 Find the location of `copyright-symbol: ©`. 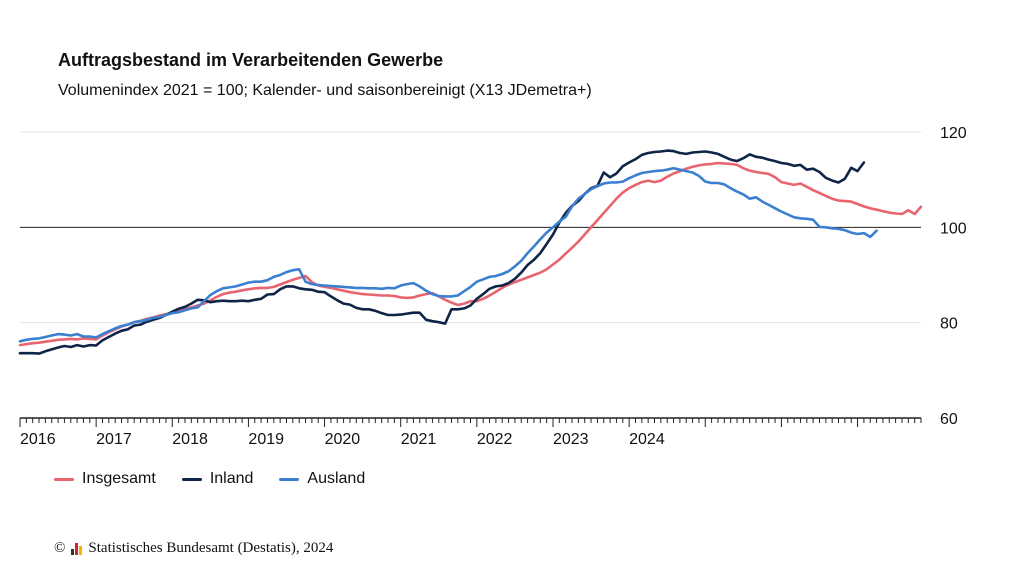

copyright-symbol: © is located at coordinates (60, 548).